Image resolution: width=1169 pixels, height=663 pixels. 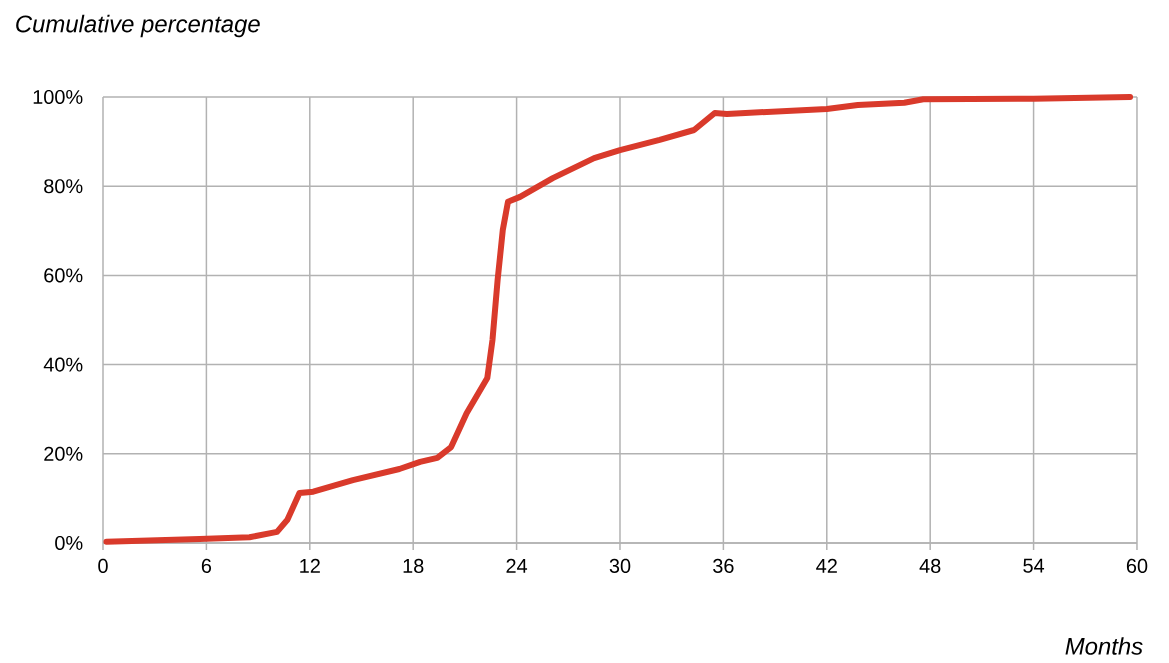 I want to click on x-tick-label: 42, so click(x=826, y=565).